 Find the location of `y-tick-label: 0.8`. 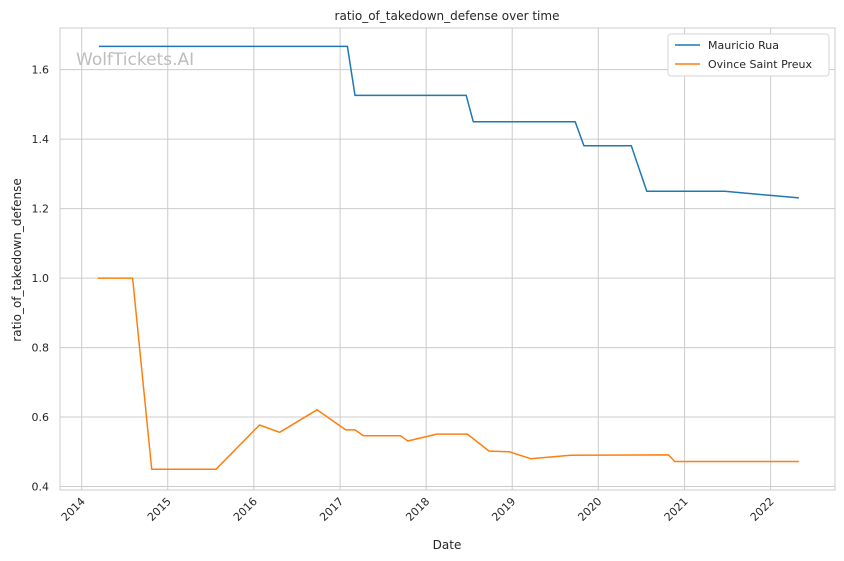

y-tick-label: 0.8 is located at coordinates (41, 348).